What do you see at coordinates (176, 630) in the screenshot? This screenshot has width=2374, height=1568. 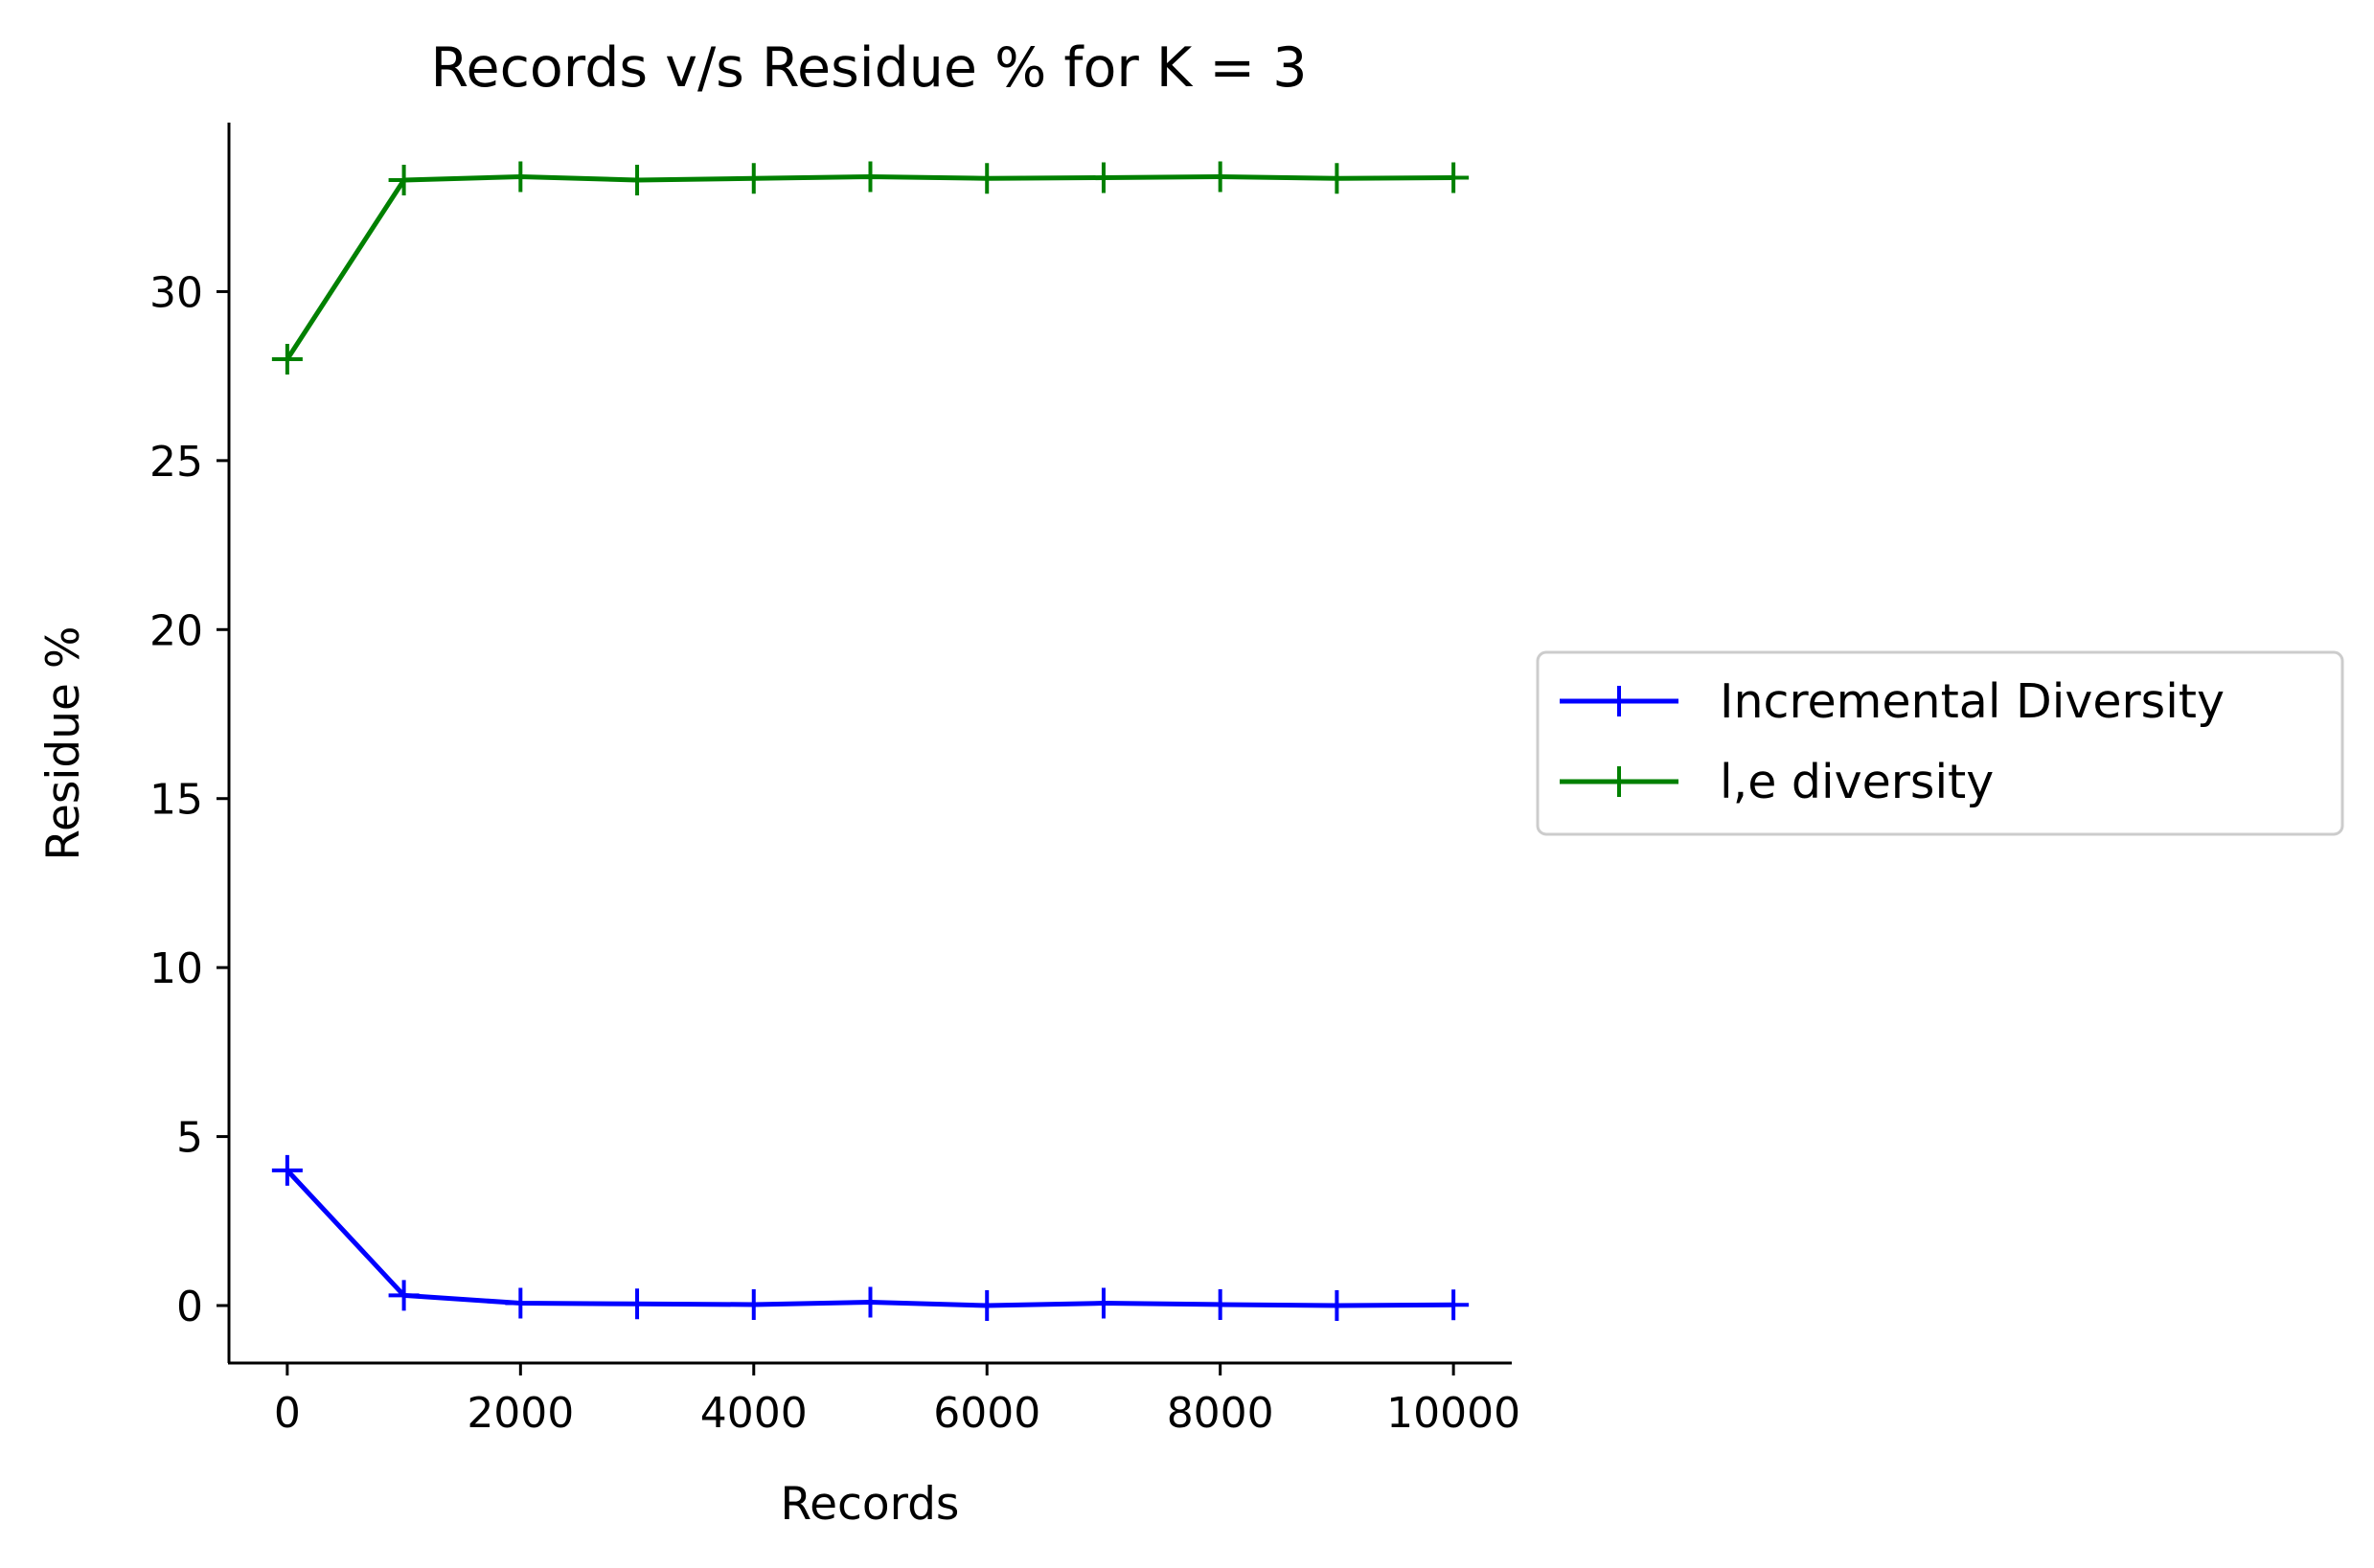 I see `y-tick-label: 20` at bounding box center [176, 630].